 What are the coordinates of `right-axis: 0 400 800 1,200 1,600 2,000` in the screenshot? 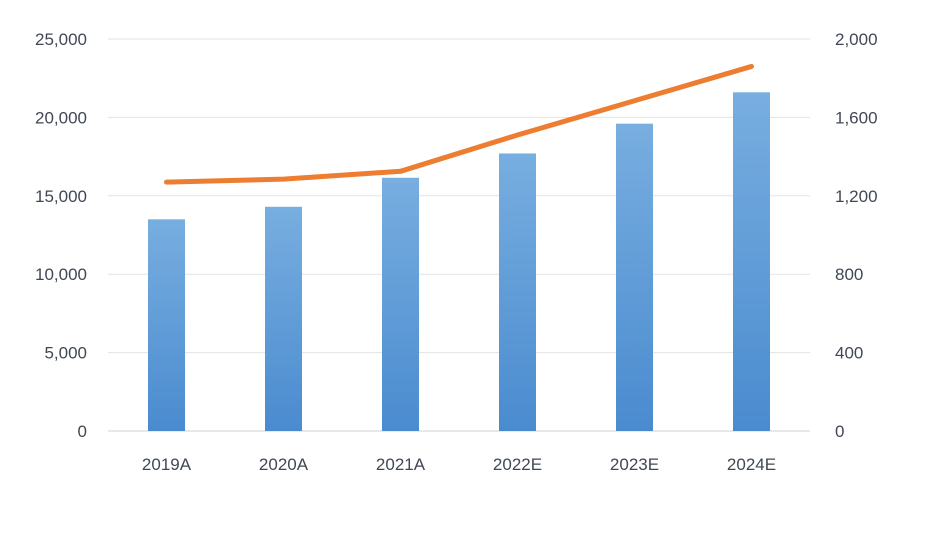 It's located at (856, 235).